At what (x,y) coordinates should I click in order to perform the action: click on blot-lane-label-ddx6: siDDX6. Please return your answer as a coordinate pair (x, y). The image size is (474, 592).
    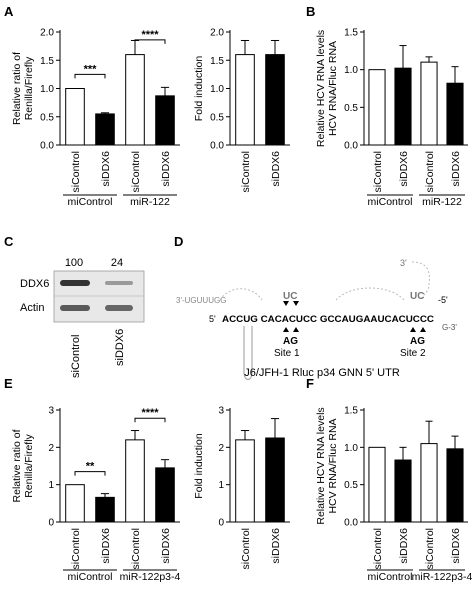
    Looking at the image, I should click on (120, 347).